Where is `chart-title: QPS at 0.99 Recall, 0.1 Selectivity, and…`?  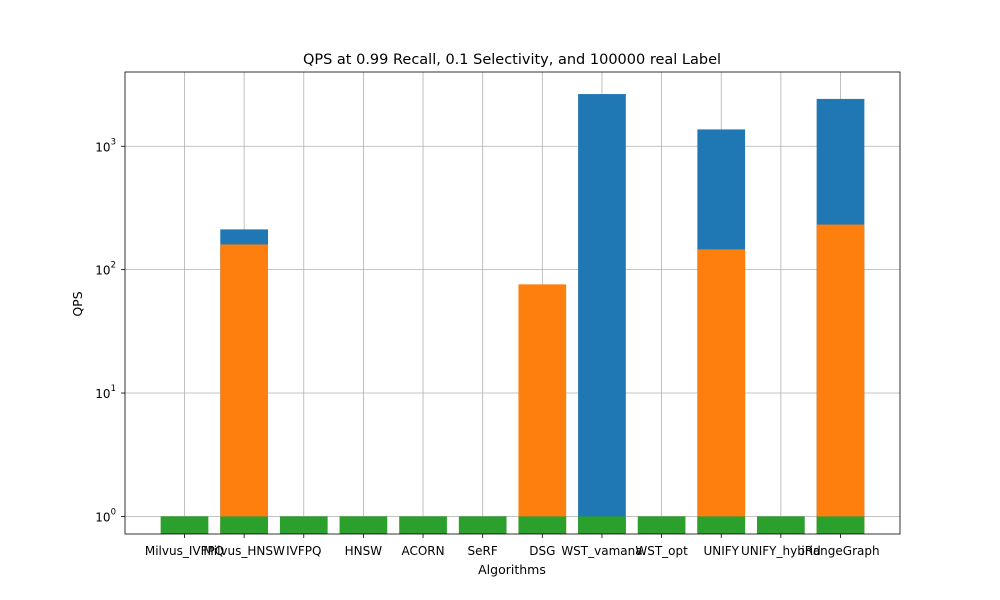 chart-title: QPS at 0.99 Recall, 0.1 Selectivity, and… is located at coordinates (512, 60).